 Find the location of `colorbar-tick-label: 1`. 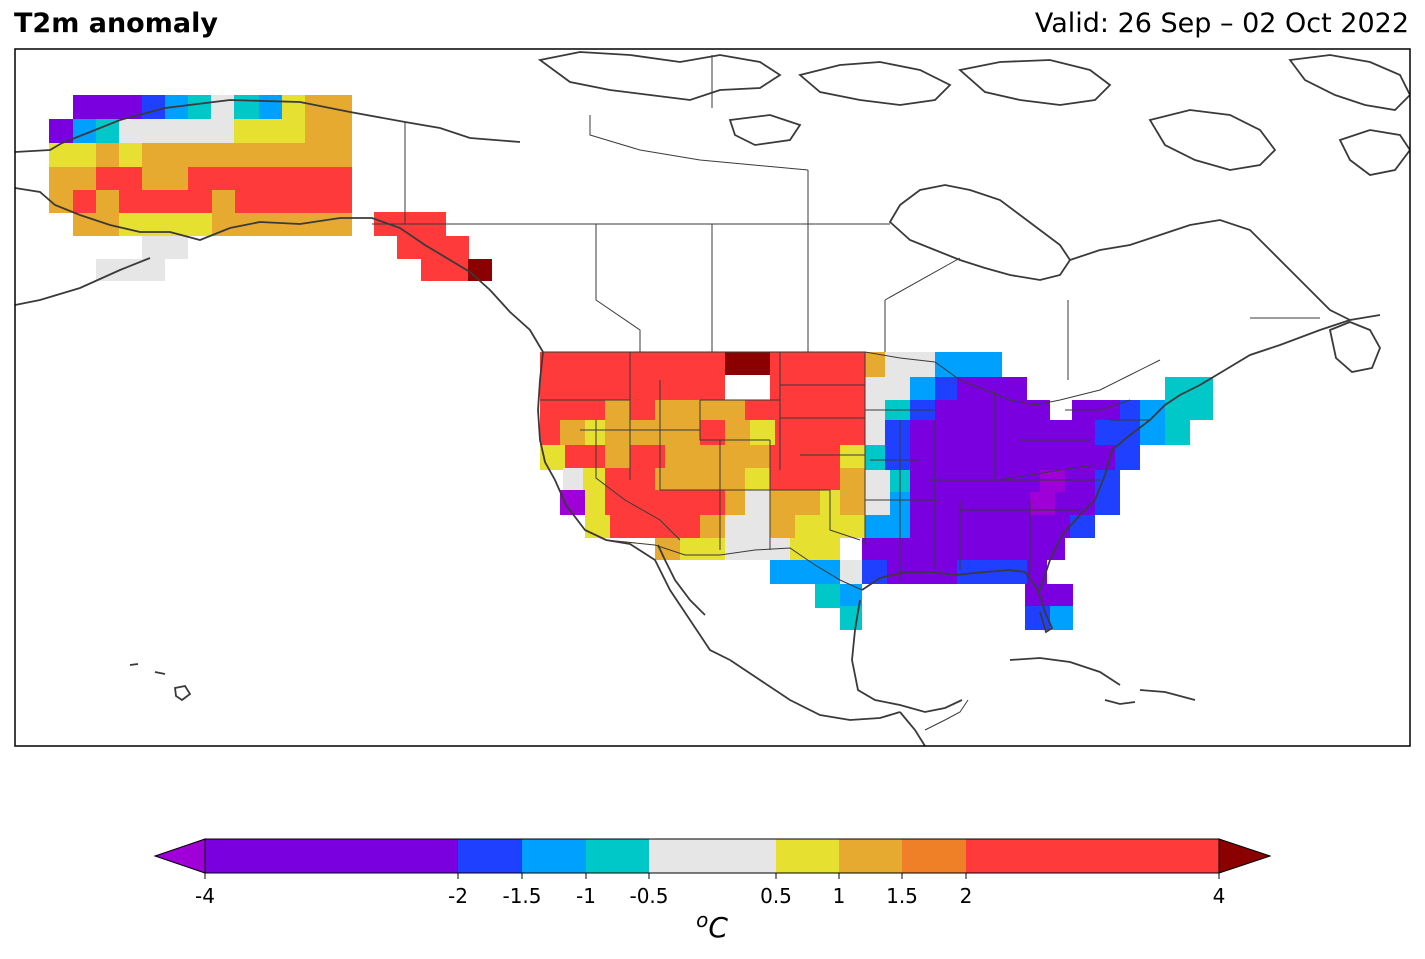

colorbar-tick-label: 1 is located at coordinates (839, 896).